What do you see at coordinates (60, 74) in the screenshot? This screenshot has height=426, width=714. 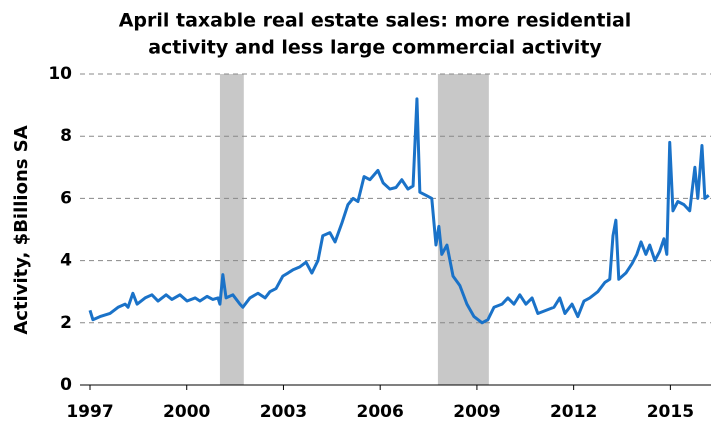 I see `y-tick-label: 10` at bounding box center [60, 74].